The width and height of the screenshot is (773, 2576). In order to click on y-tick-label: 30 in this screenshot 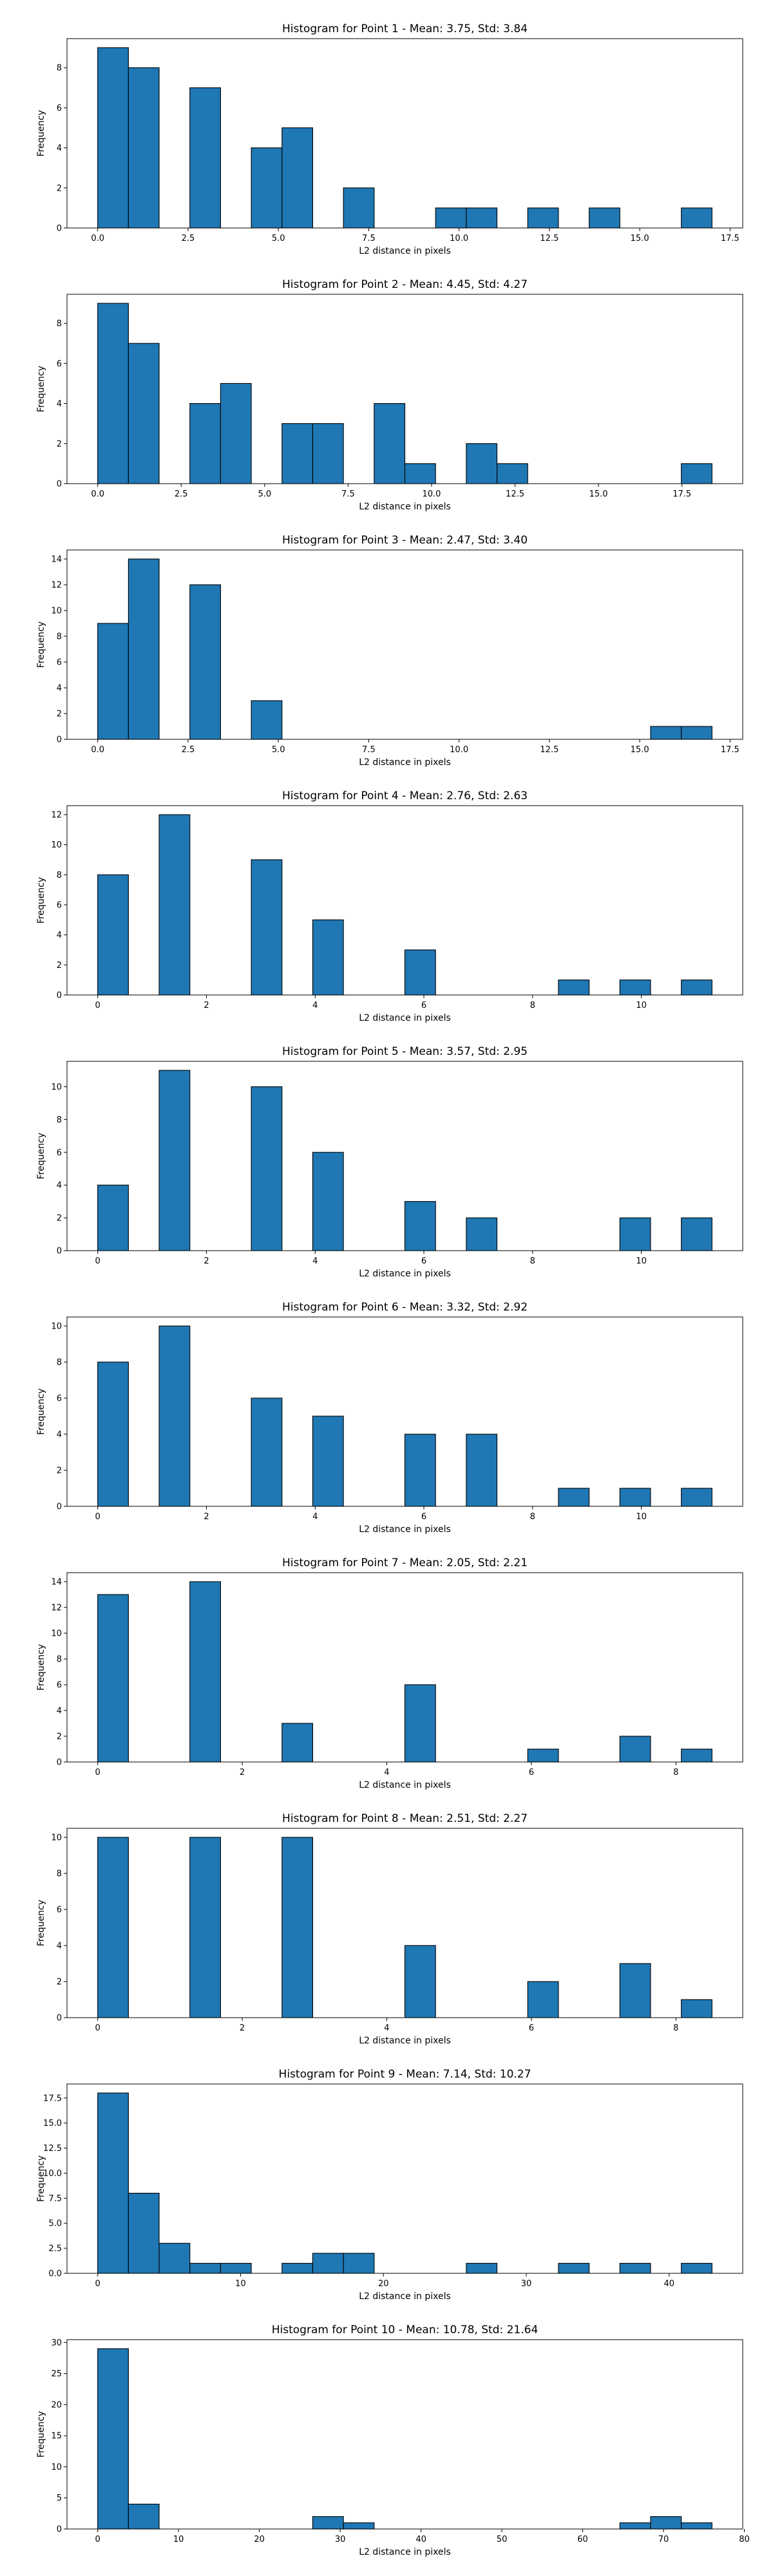, I will do `click(56, 2343)`.